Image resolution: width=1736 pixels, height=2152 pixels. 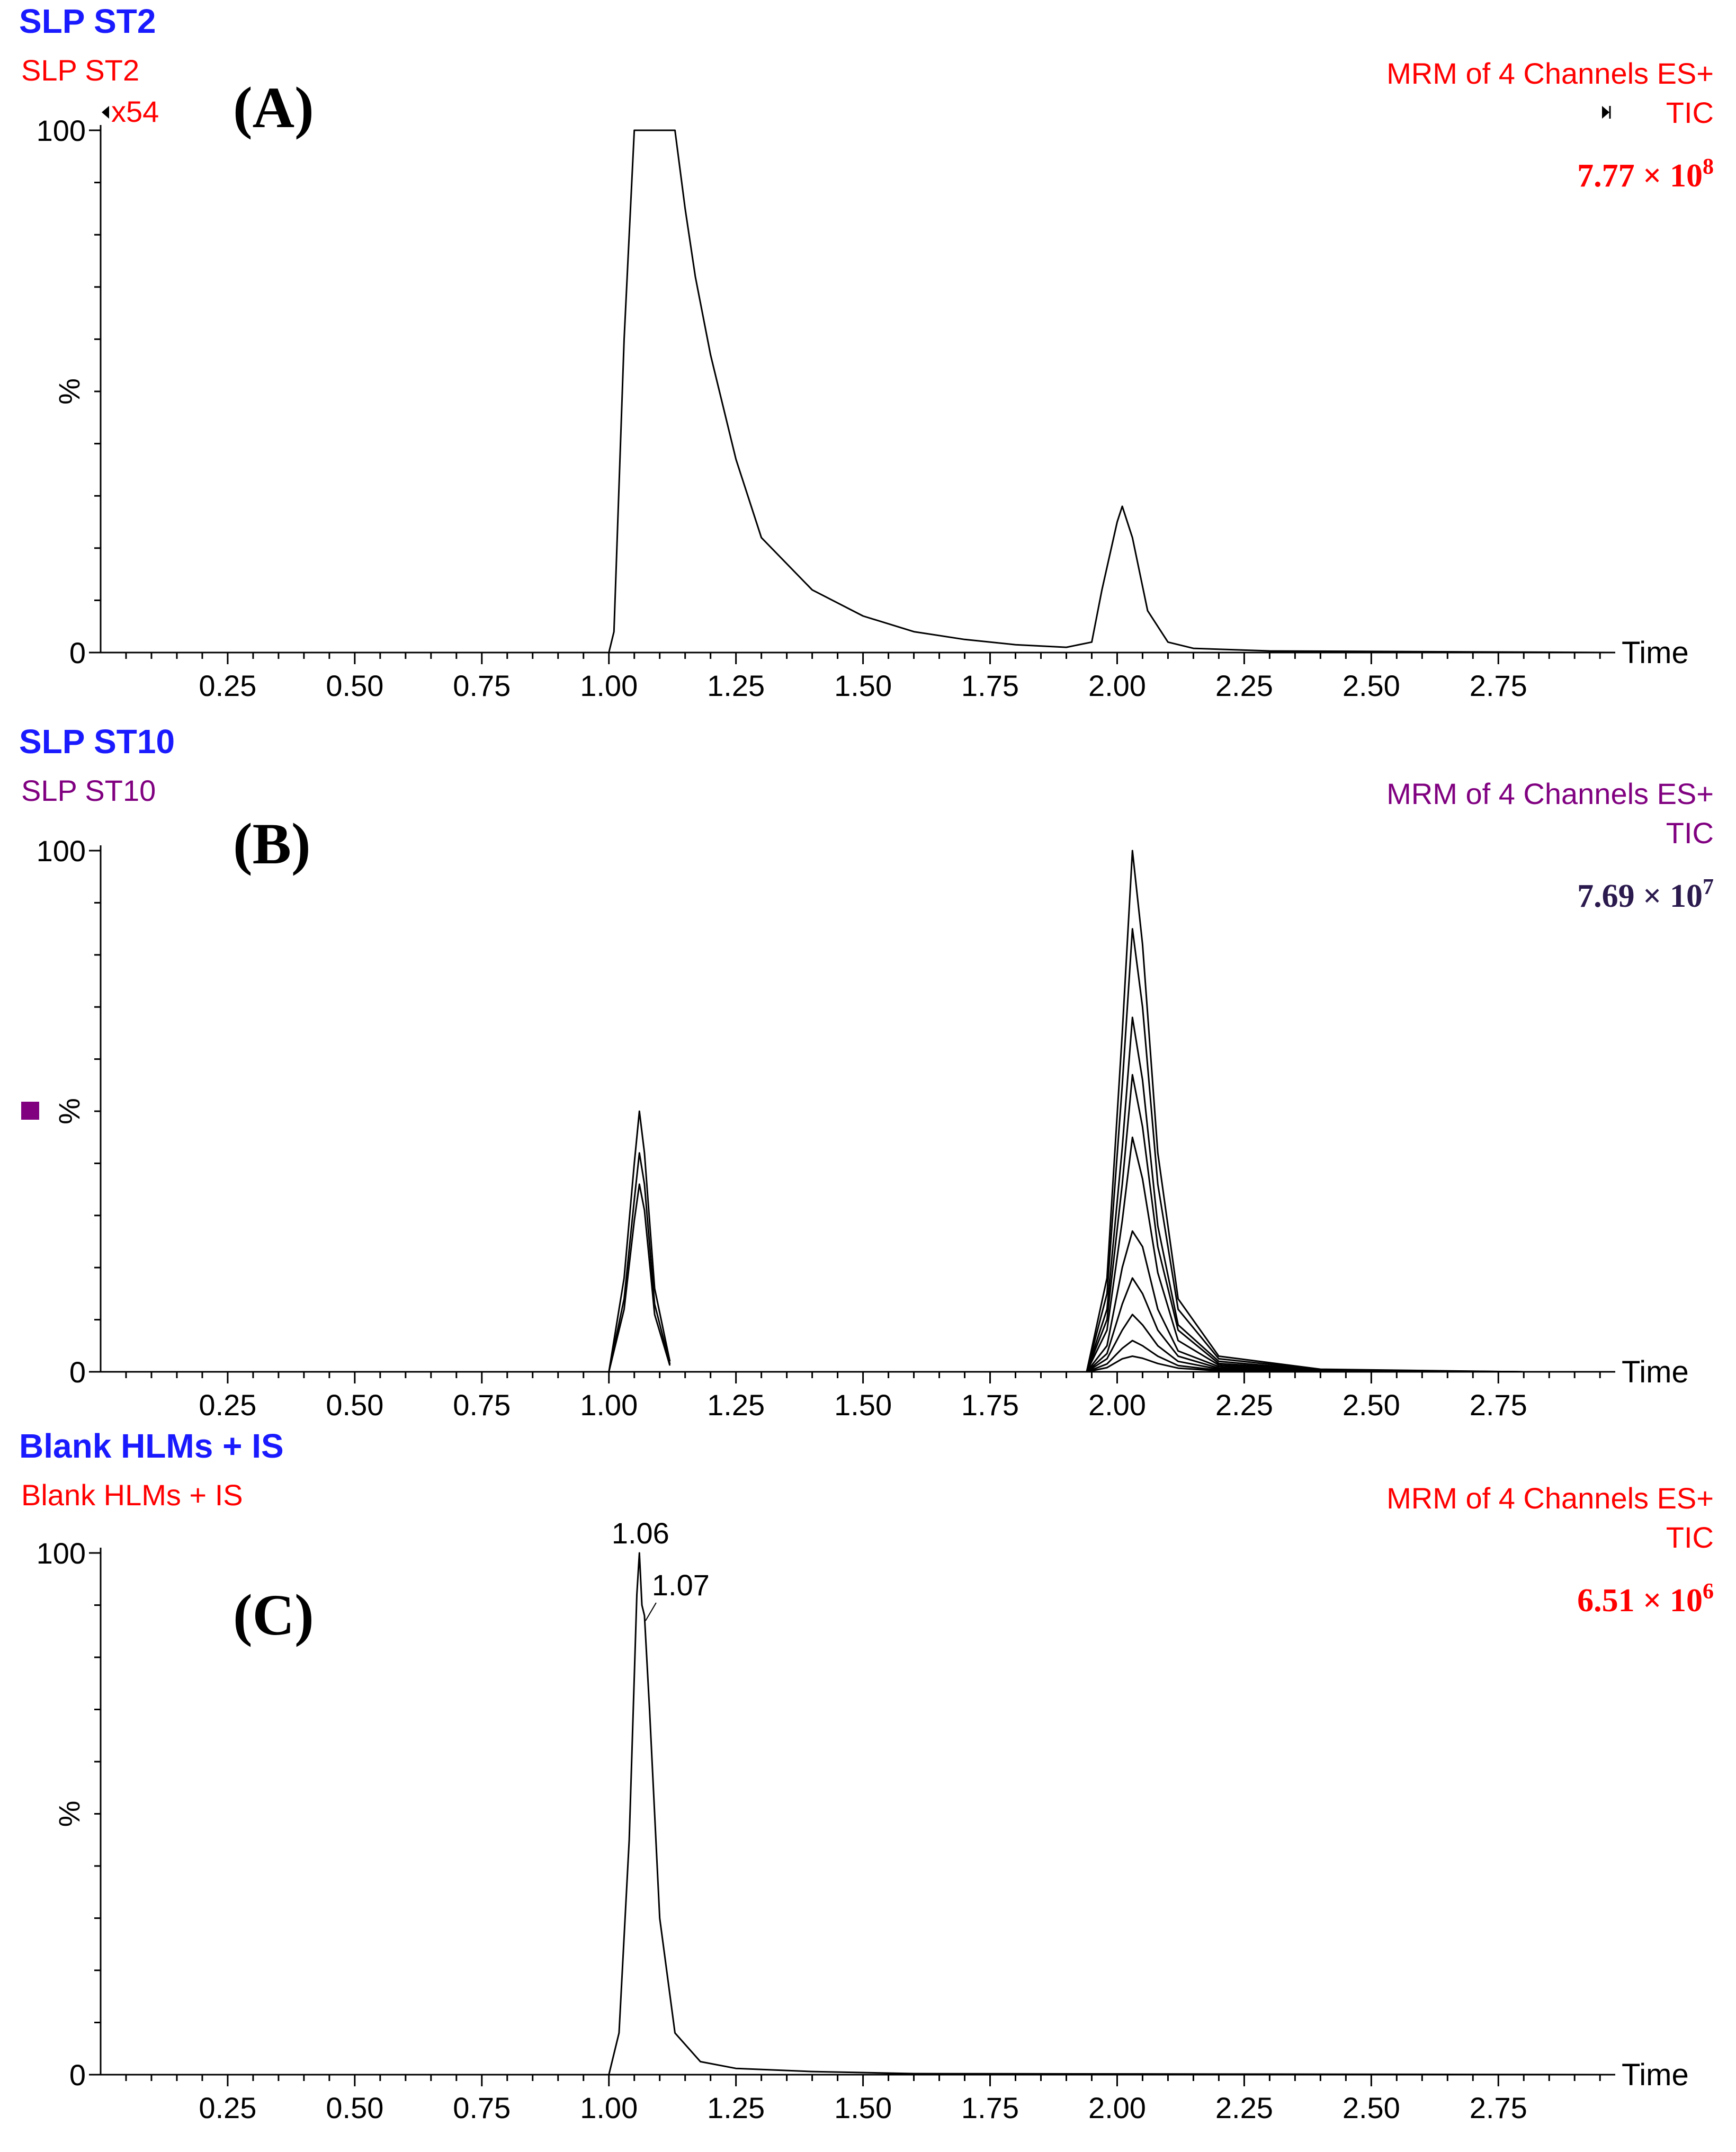 What do you see at coordinates (151, 1446) in the screenshot?
I see `sample-title: Blank HLMs + IS` at bounding box center [151, 1446].